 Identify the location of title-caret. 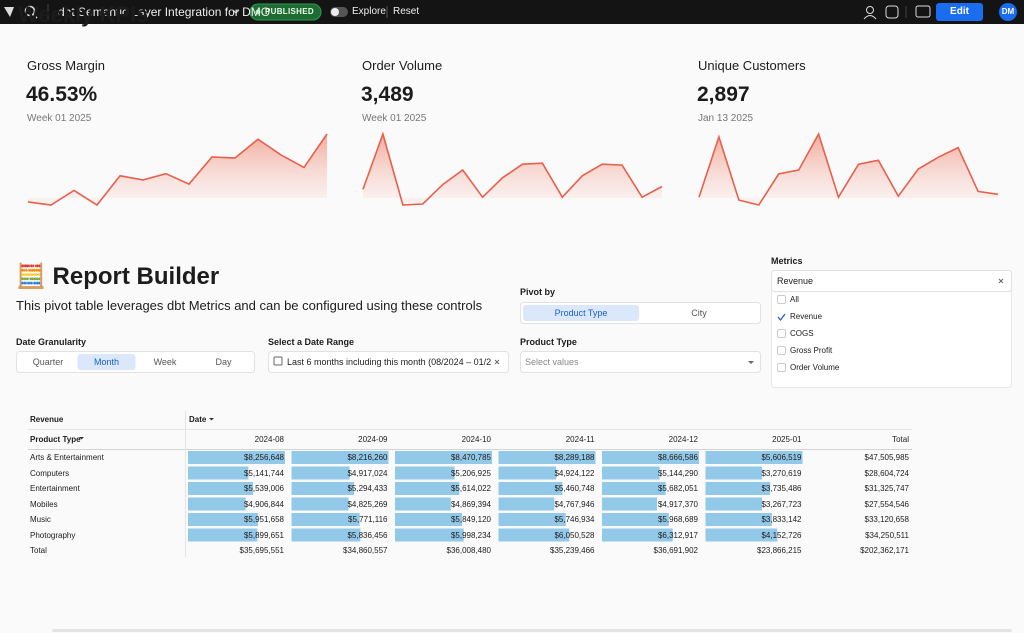
(236, 11).